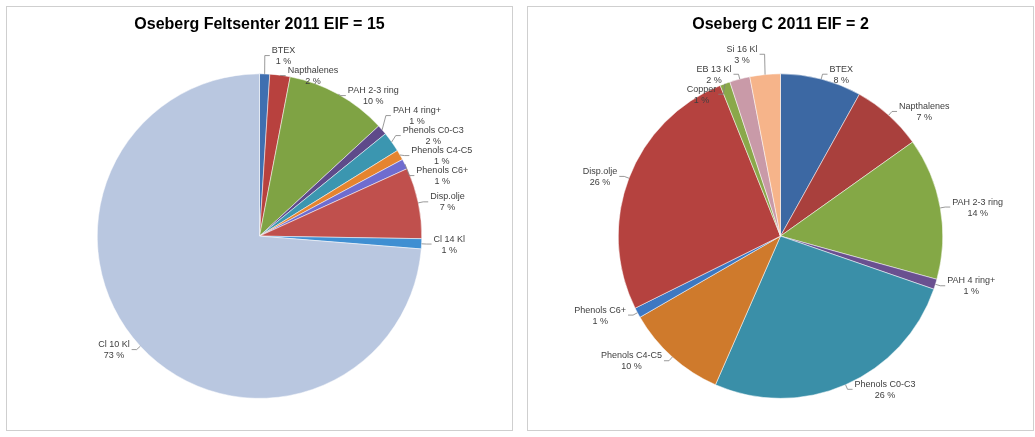 Image resolution: width=1035 pixels, height=437 pixels. What do you see at coordinates (259, 24) in the screenshot?
I see `chart-title: Oseberg Feltsenter 2011 EIF = 15` at bounding box center [259, 24].